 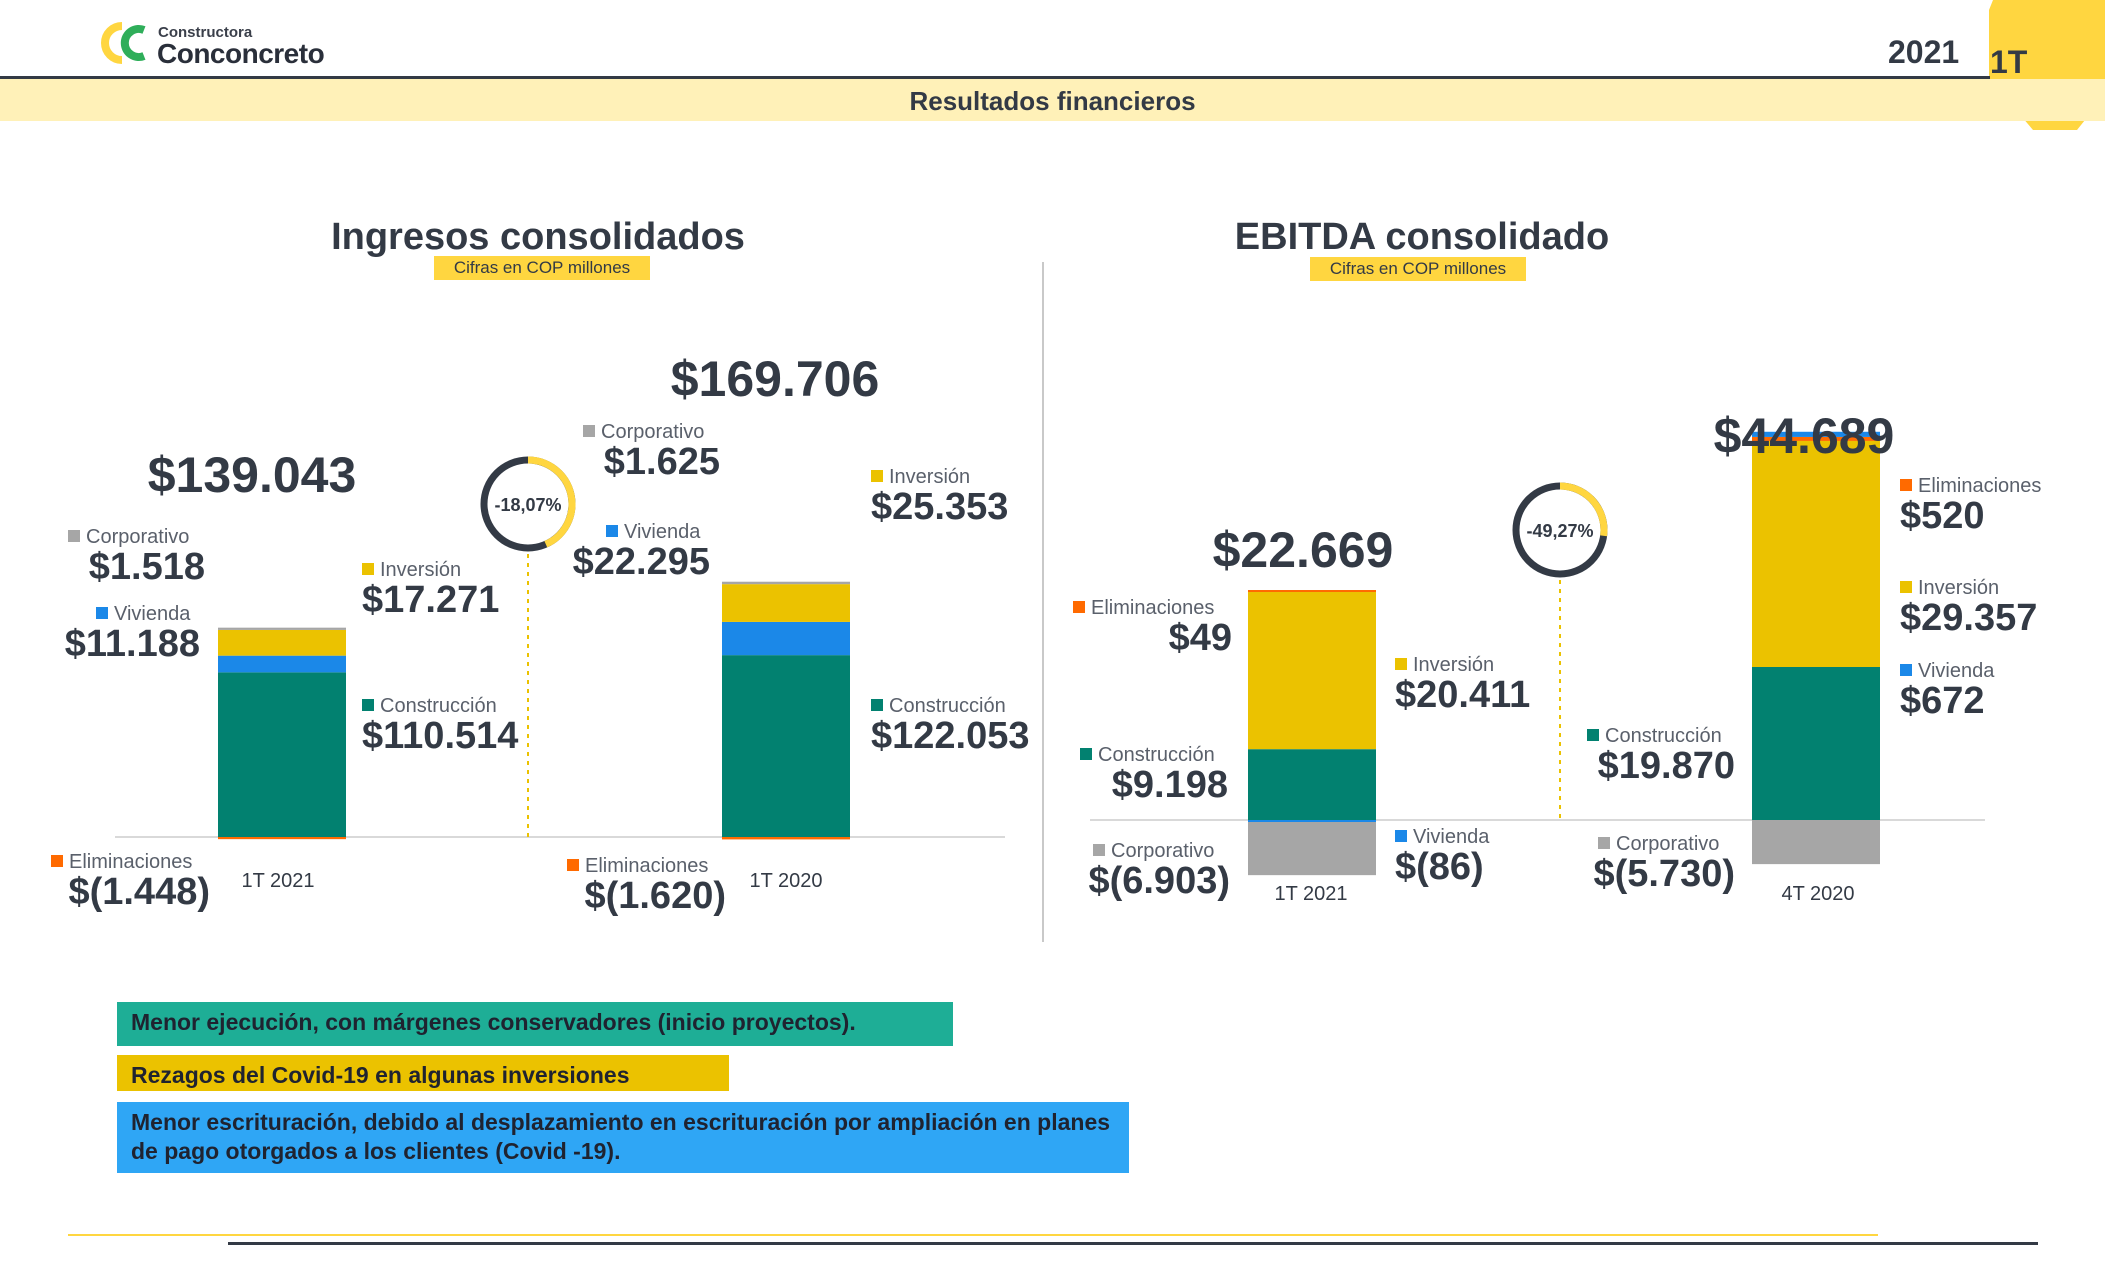 I want to click on company-logo-mark, so click(x=123, y=43).